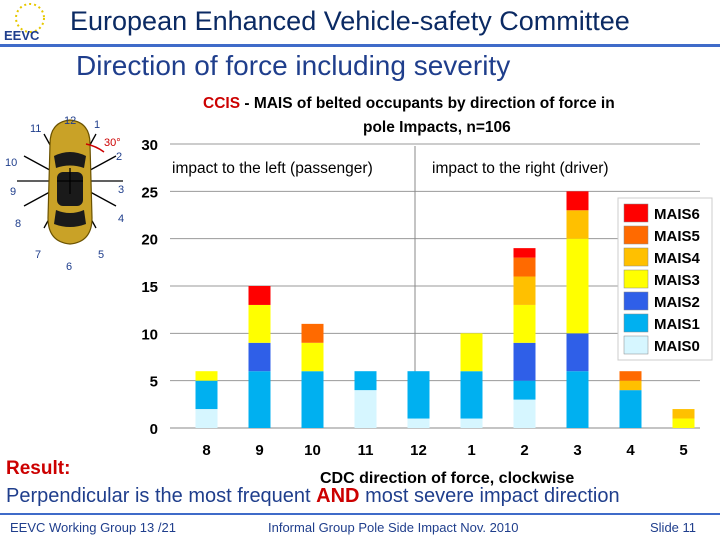  What do you see at coordinates (418, 450) in the screenshot?
I see `x-tick-label-12: 12` at bounding box center [418, 450].